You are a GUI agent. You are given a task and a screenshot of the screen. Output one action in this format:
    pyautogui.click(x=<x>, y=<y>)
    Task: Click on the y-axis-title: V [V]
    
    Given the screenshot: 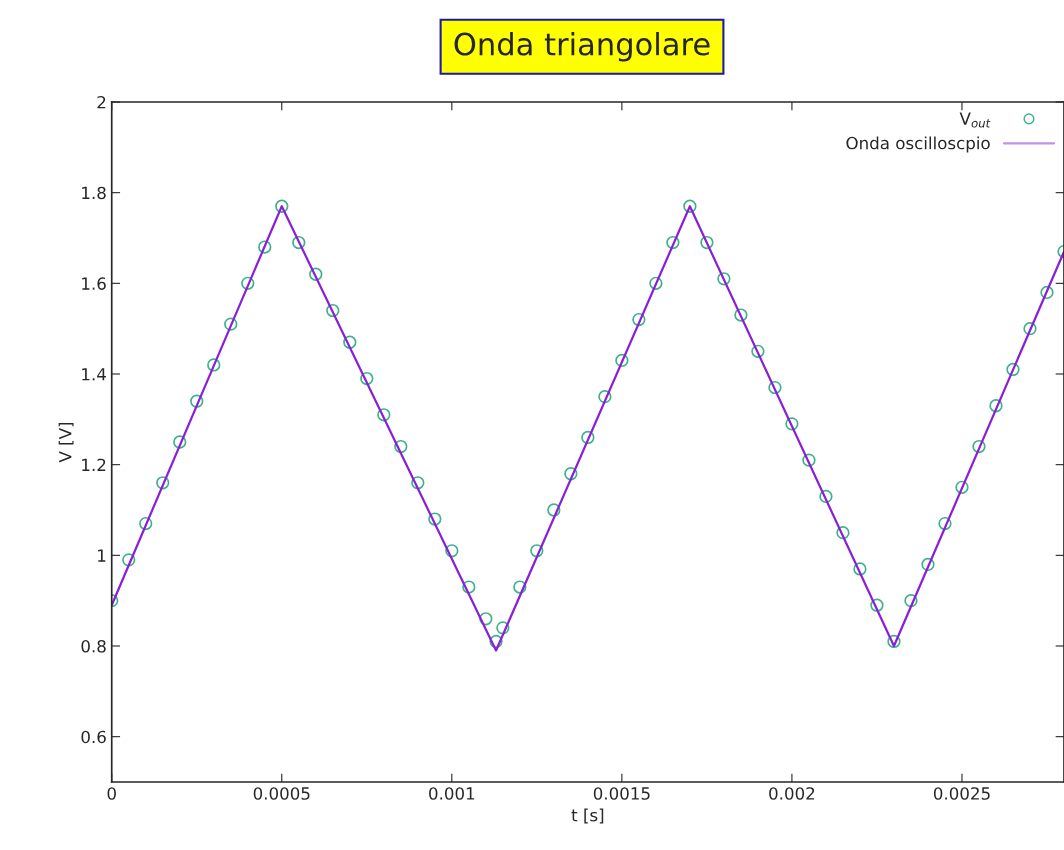 What is the action you would take?
    pyautogui.click(x=66, y=442)
    